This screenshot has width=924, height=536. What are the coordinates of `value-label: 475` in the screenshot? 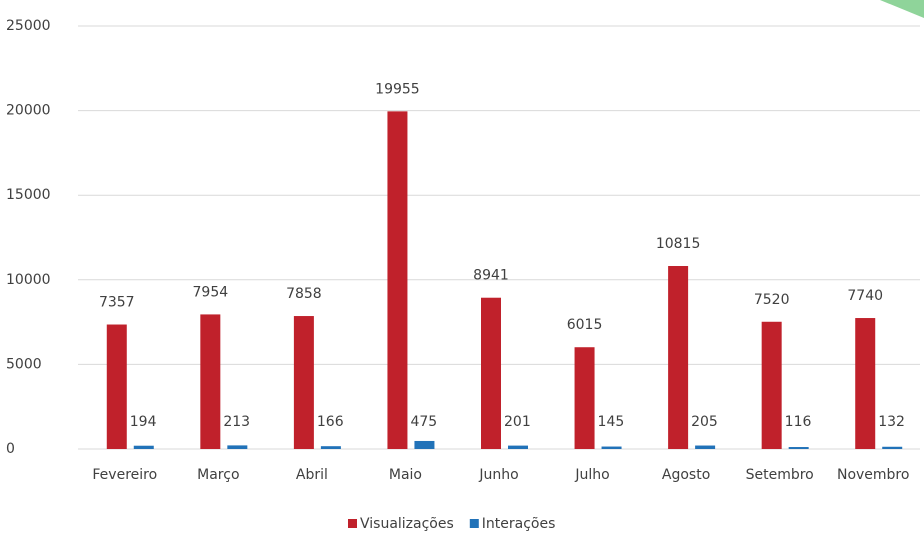 It's located at (423, 422).